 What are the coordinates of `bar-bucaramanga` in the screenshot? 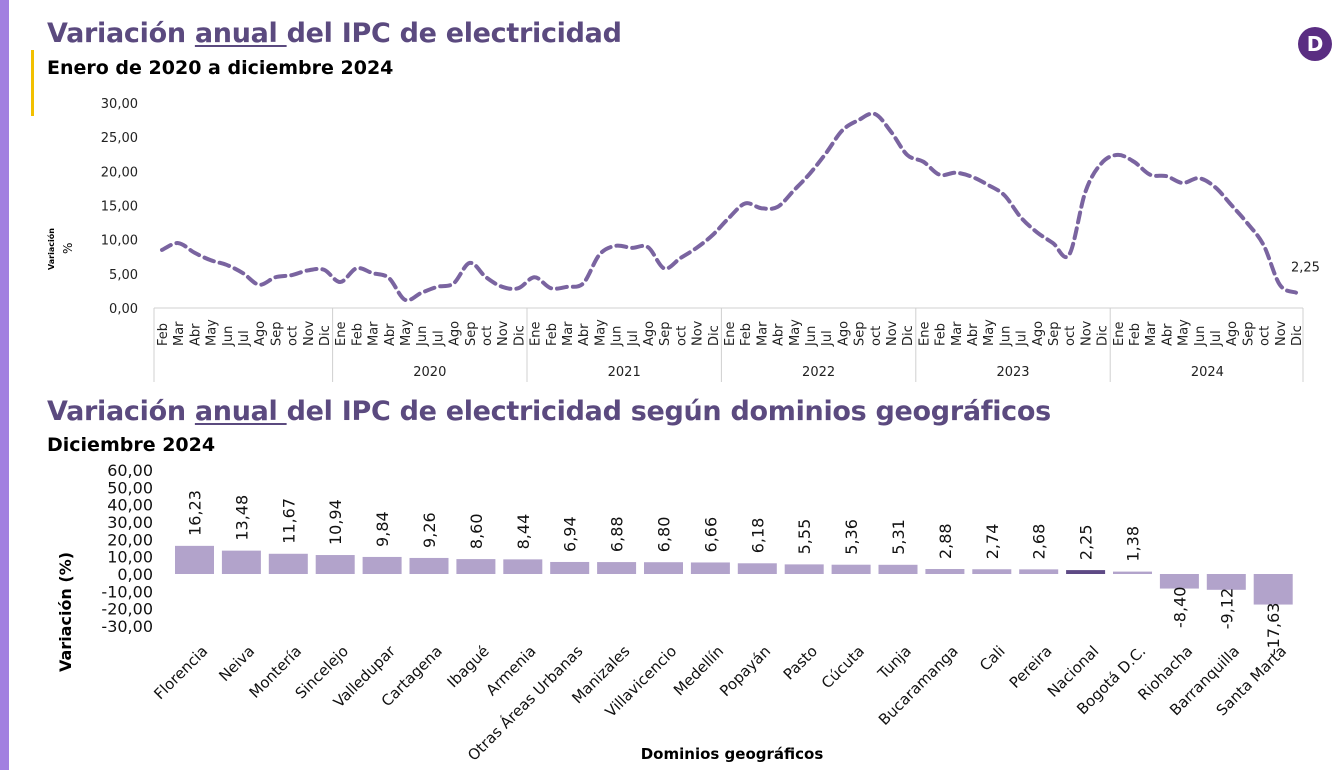 It's located at (945, 571).